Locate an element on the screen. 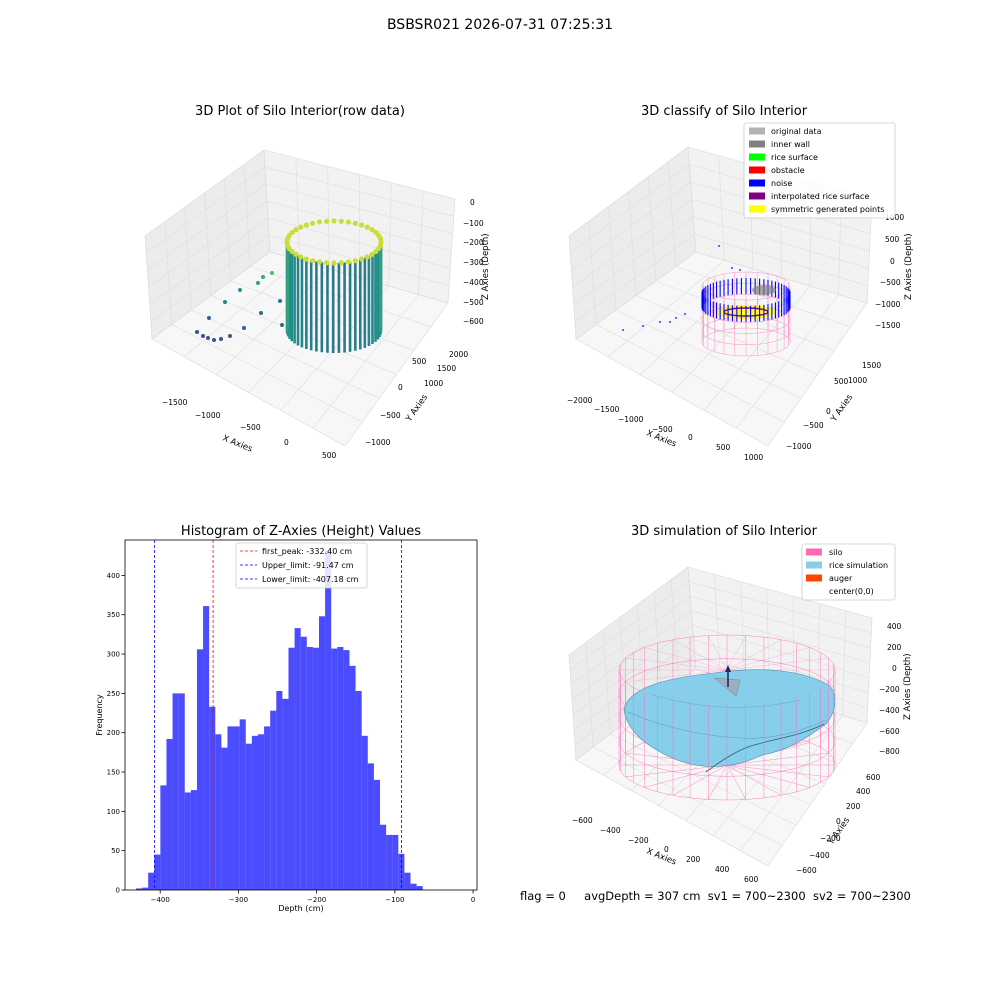 This screenshot has height=1000, width=1000. legend-label: Upper_limit: -91.47 cm is located at coordinates (308, 565).